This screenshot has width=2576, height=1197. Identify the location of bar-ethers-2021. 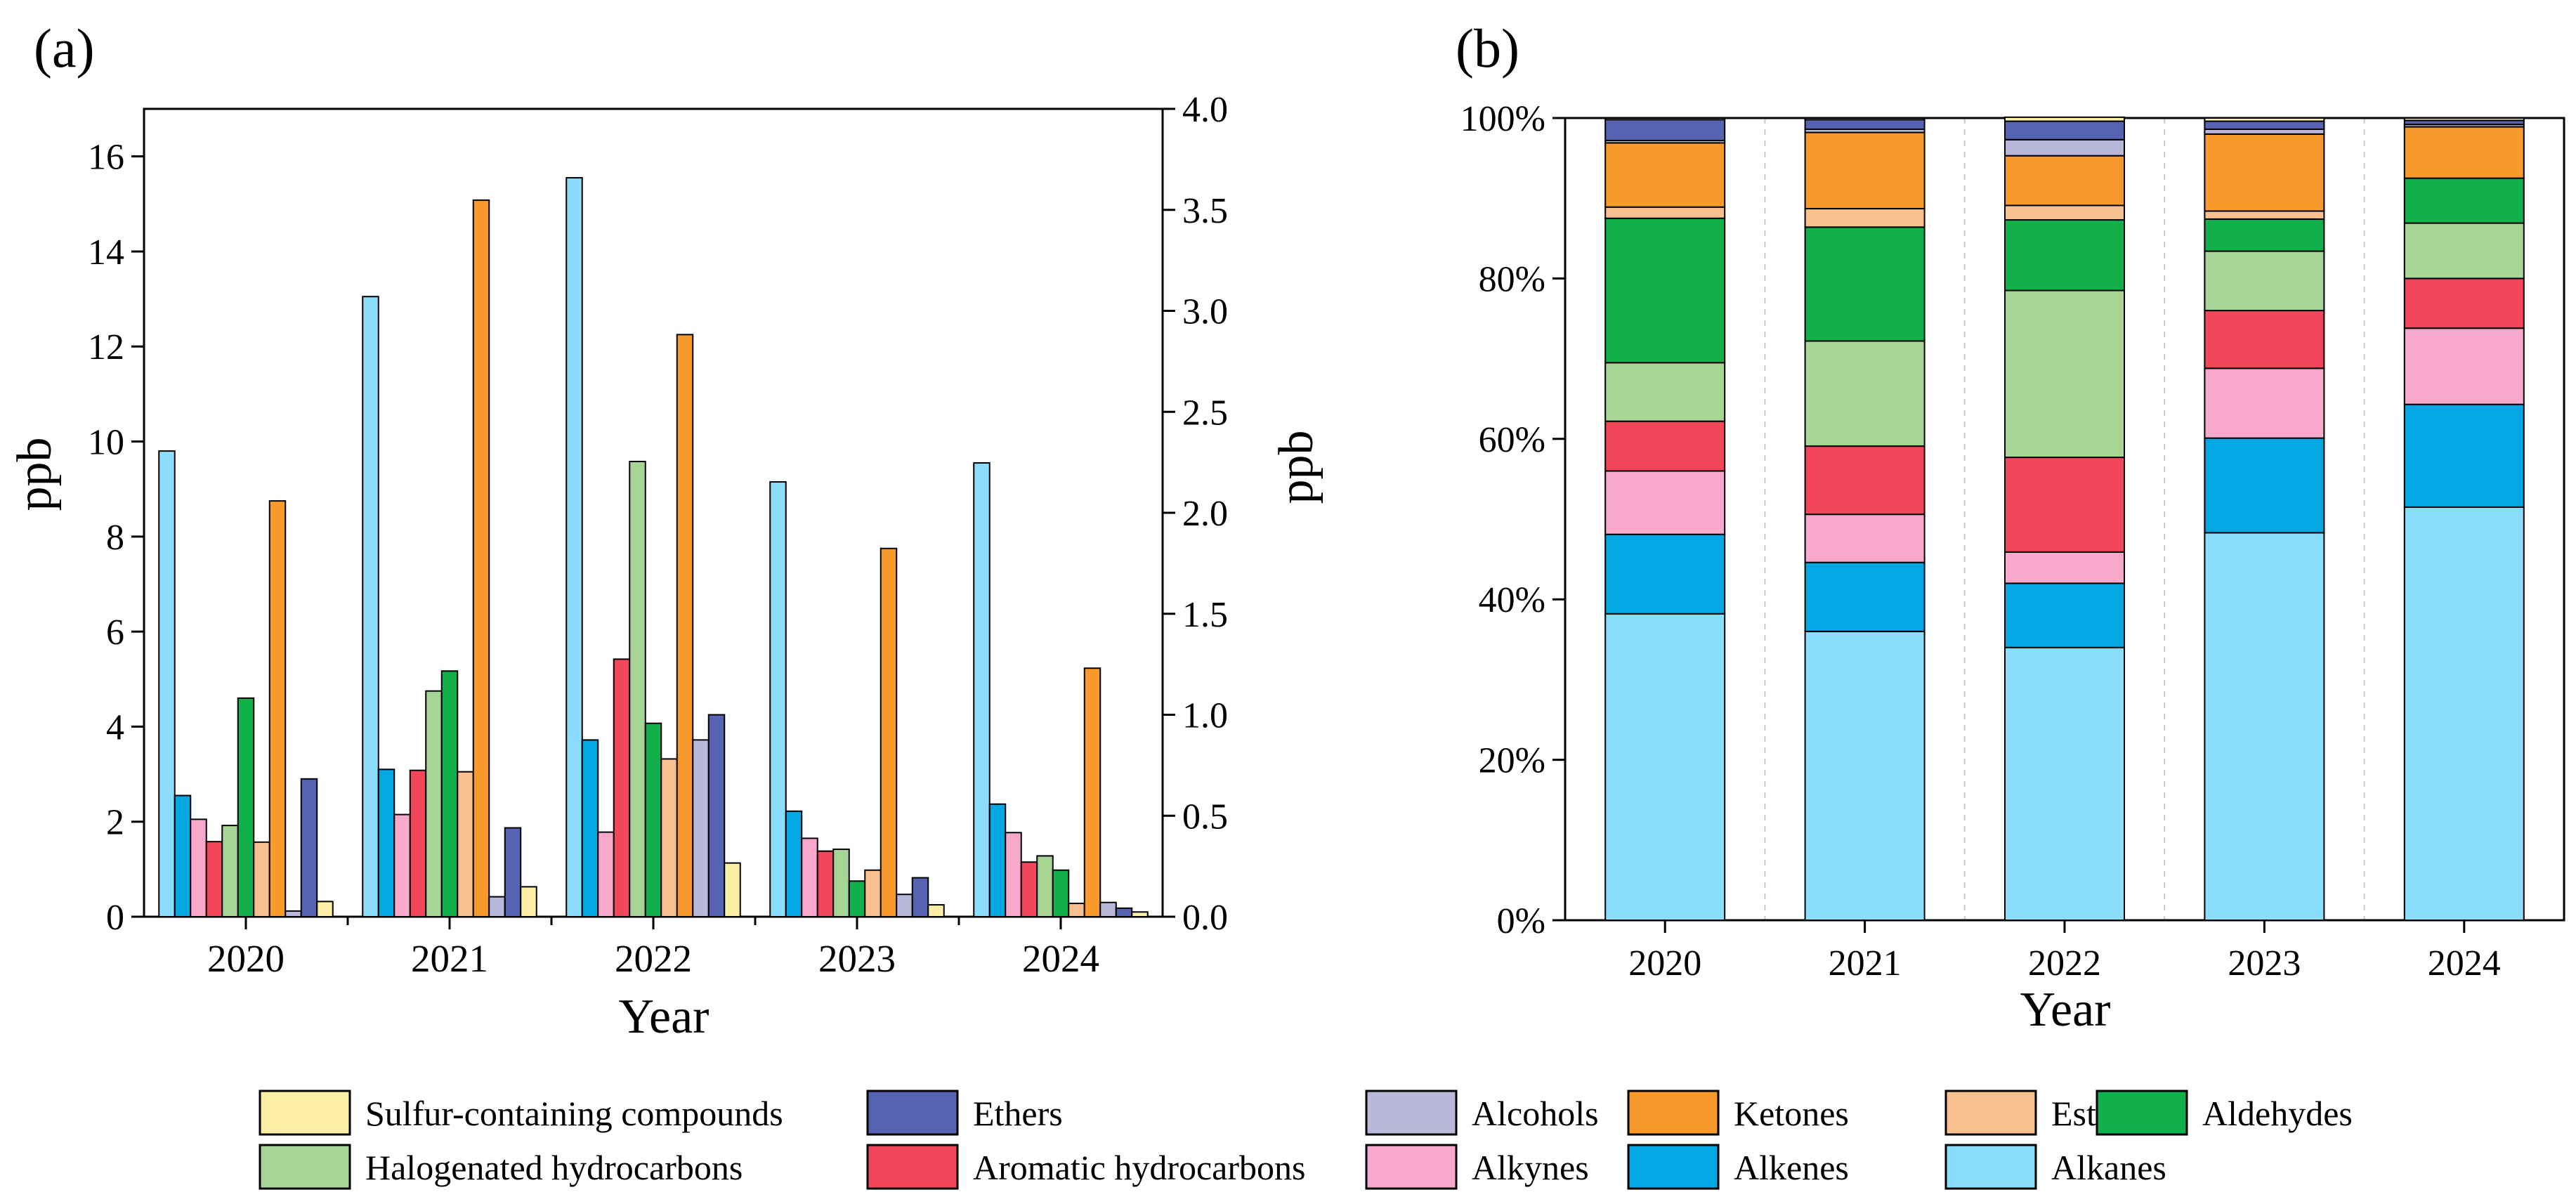
(513, 872).